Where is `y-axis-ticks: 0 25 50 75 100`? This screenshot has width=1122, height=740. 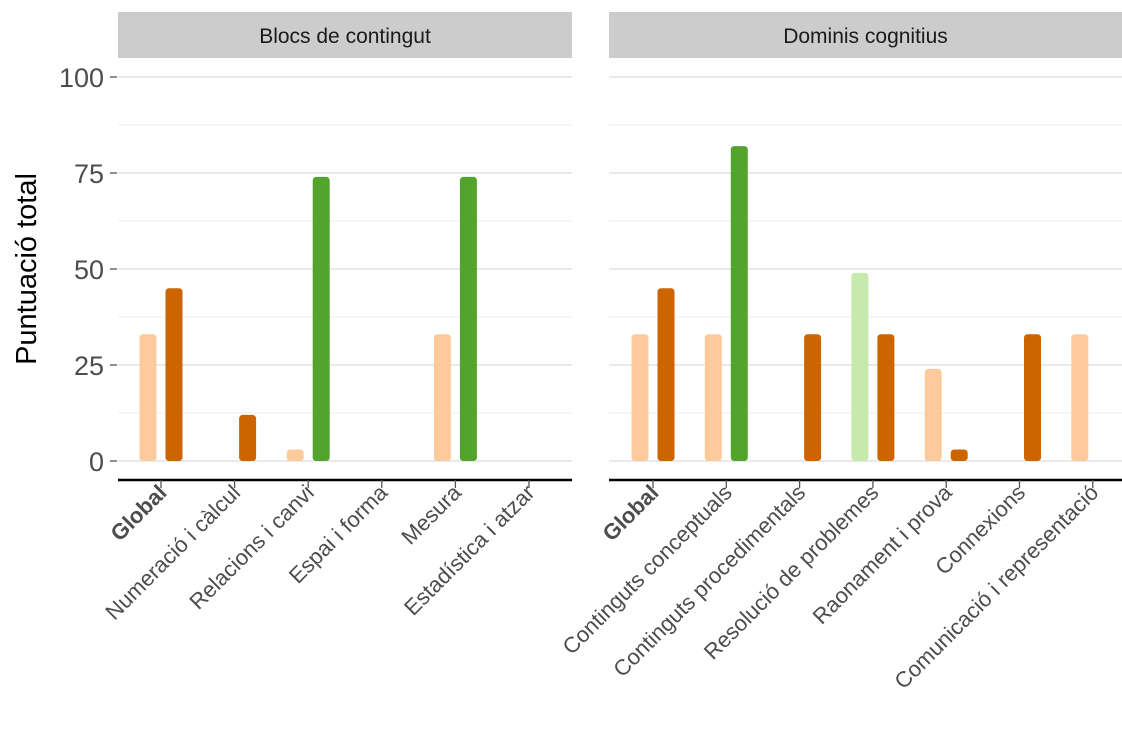 y-axis-ticks: 0 25 50 75 100 is located at coordinates (88, 270).